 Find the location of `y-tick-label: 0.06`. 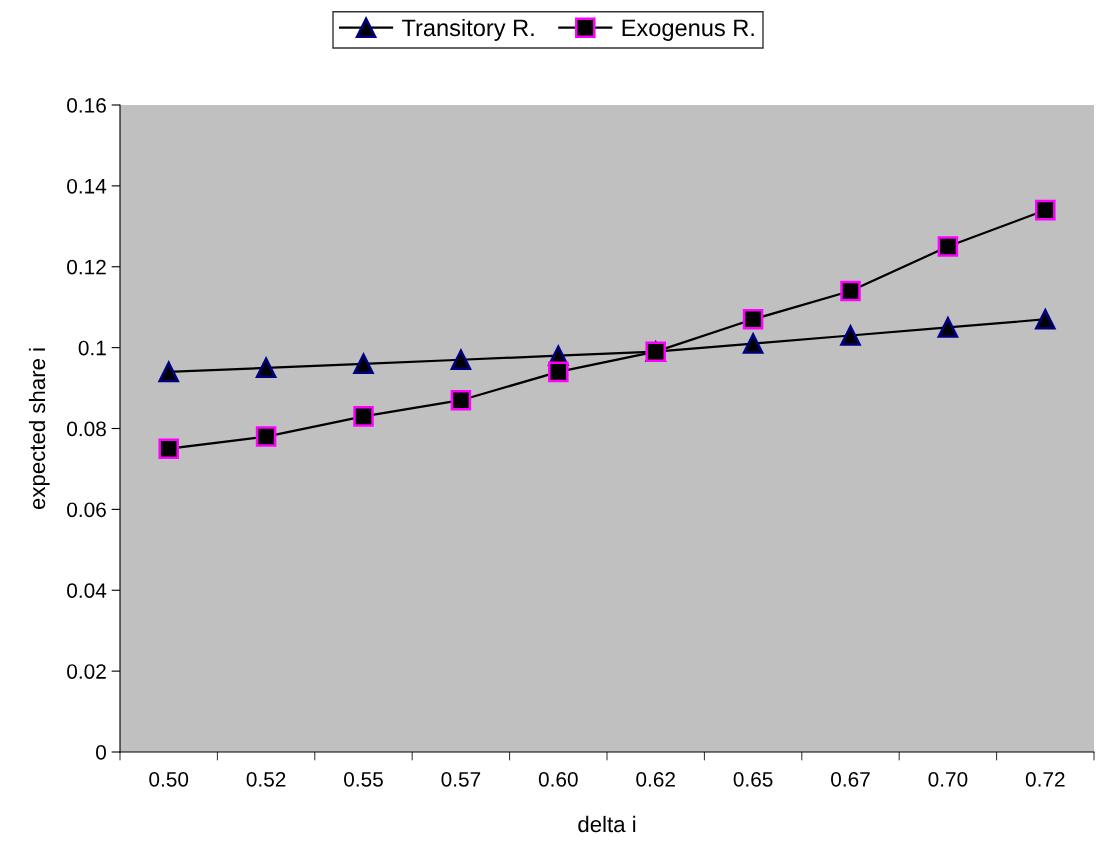

y-tick-label: 0.06 is located at coordinates (86, 510).